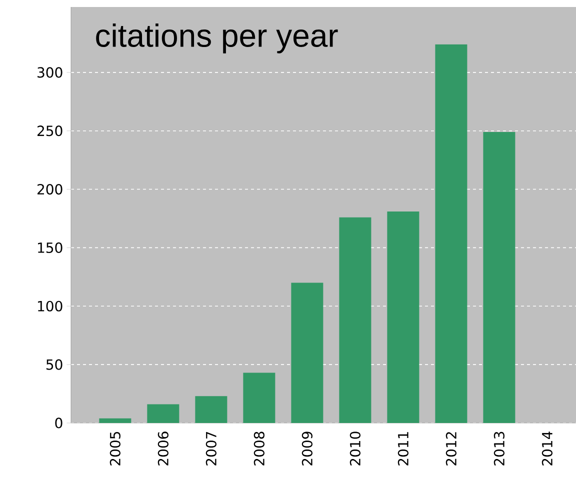 This screenshot has width=576, height=481. I want to click on x-tick-label: 2011, so click(403, 449).